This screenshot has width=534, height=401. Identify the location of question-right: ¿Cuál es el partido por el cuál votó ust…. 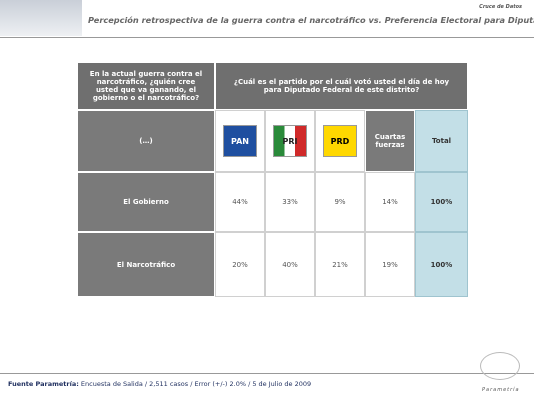
(341, 86).